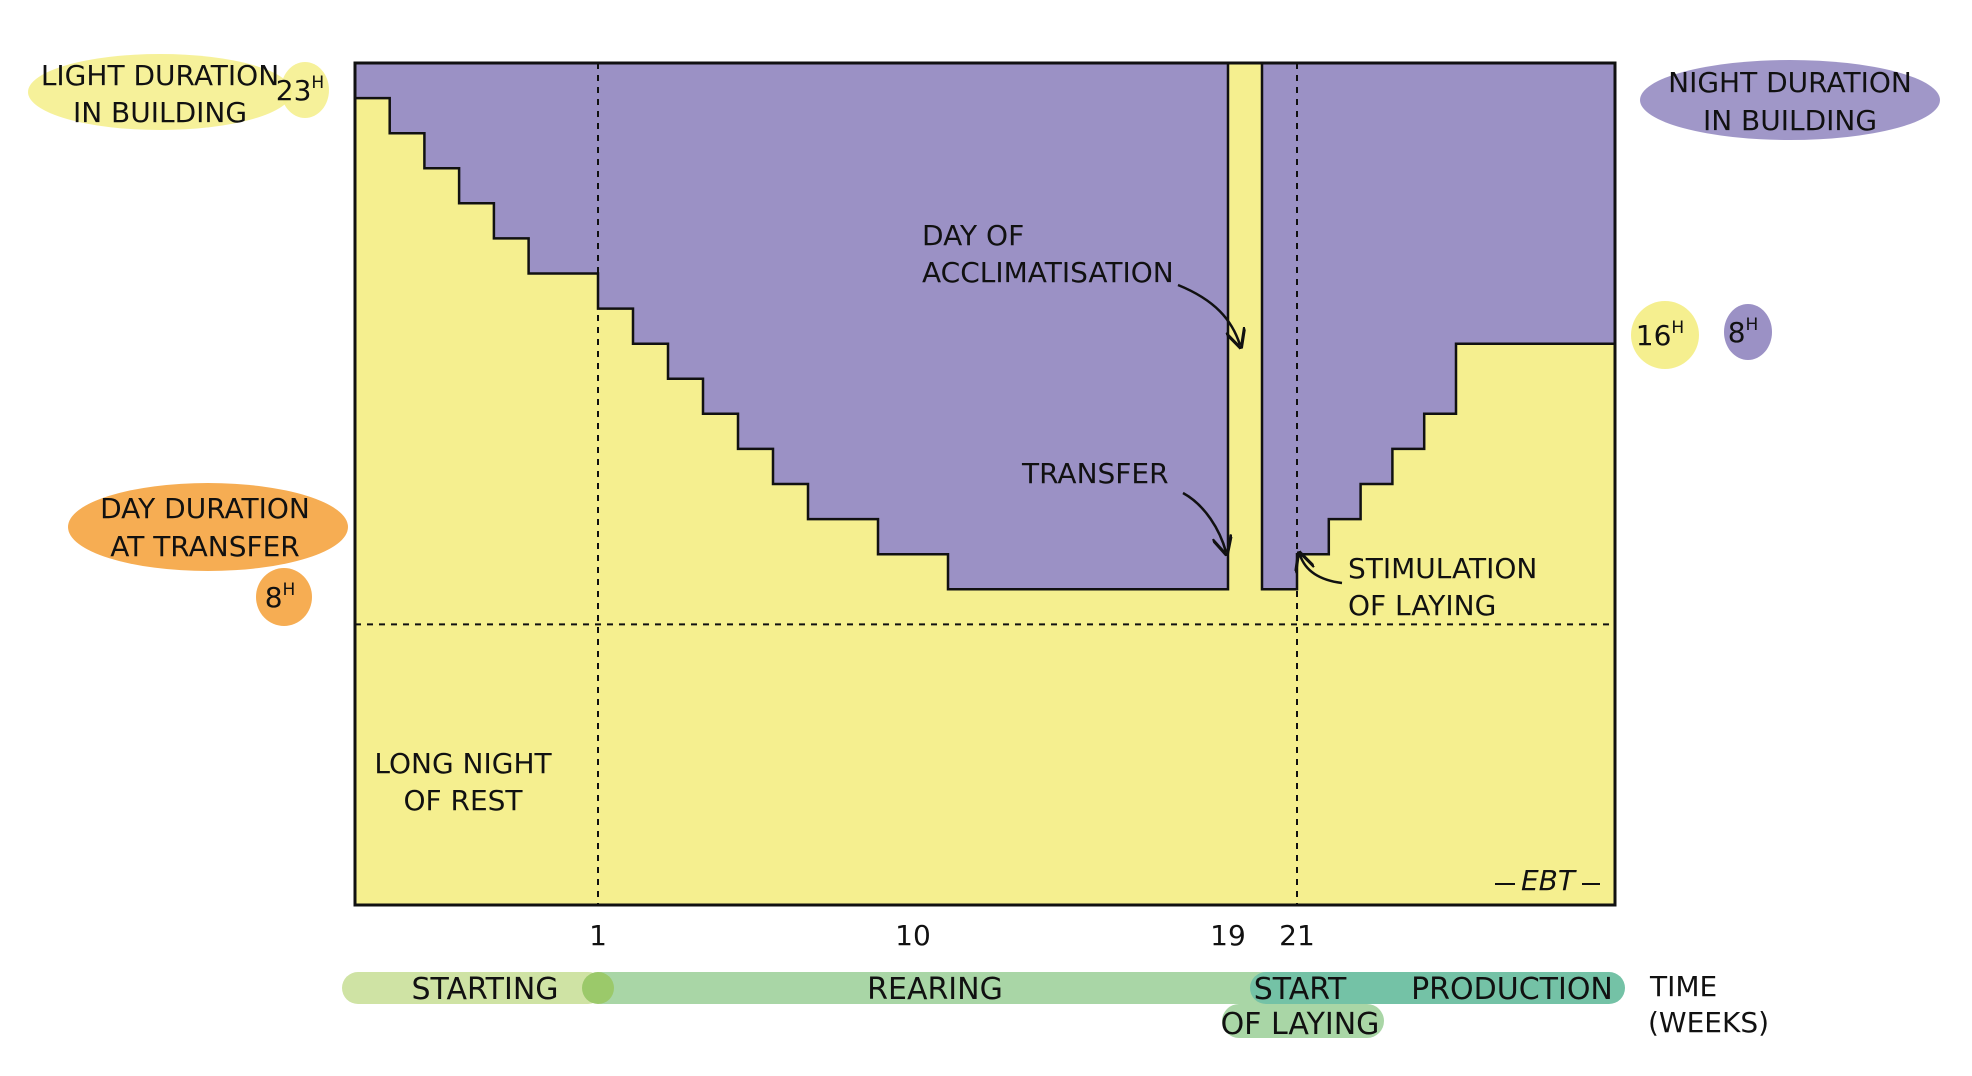  I want to click on stage-start-line-2: OF LAYING, so click(1300, 1024).